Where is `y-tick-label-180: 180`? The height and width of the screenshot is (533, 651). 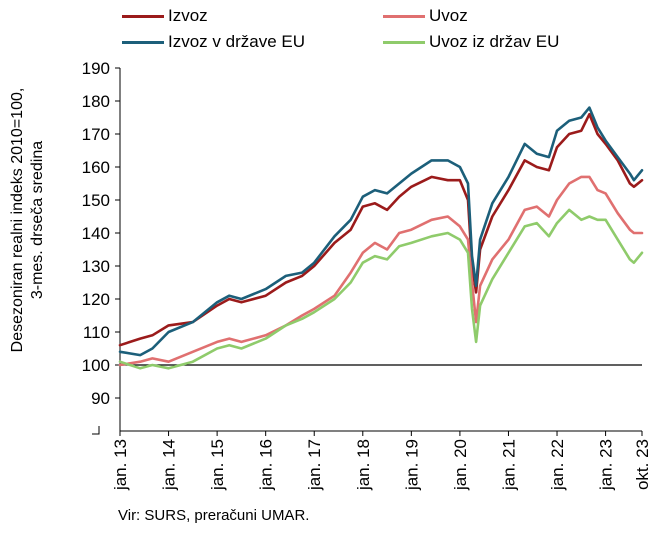 y-tick-label-180: 180 is located at coordinates (96, 101).